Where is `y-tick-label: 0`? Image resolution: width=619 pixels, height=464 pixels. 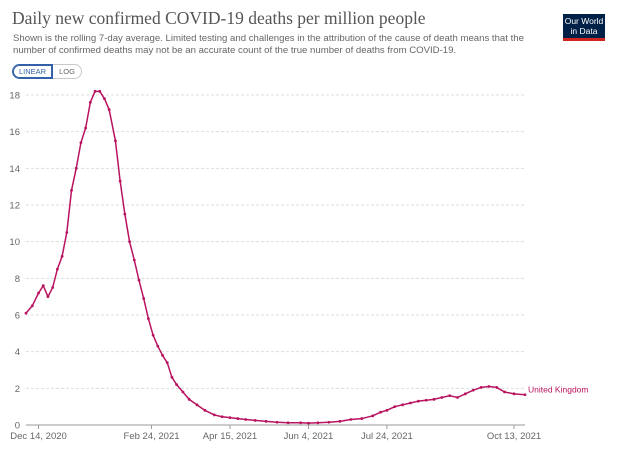
y-tick-label: 0 is located at coordinates (17, 426).